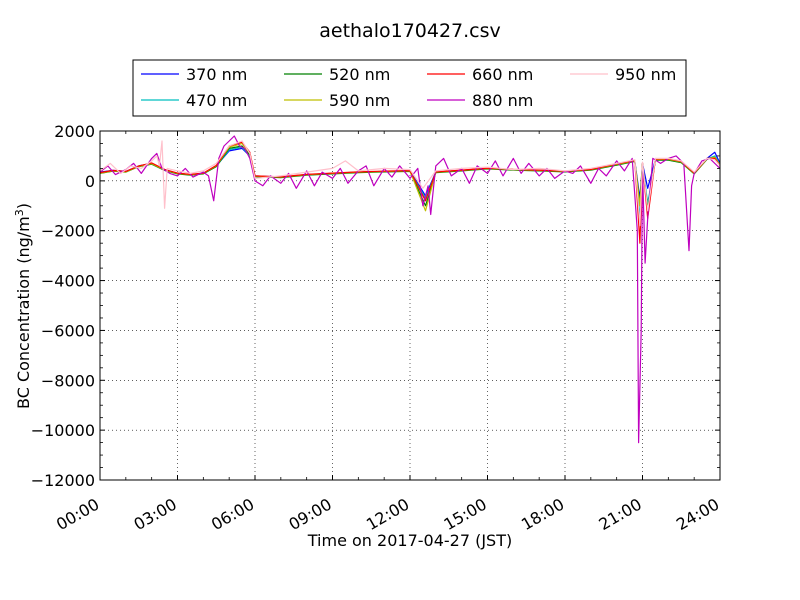 The height and width of the screenshot is (600, 800). Describe the element at coordinates (19, 212) in the screenshot. I see `y-axis-label-superscript: 3` at that location.